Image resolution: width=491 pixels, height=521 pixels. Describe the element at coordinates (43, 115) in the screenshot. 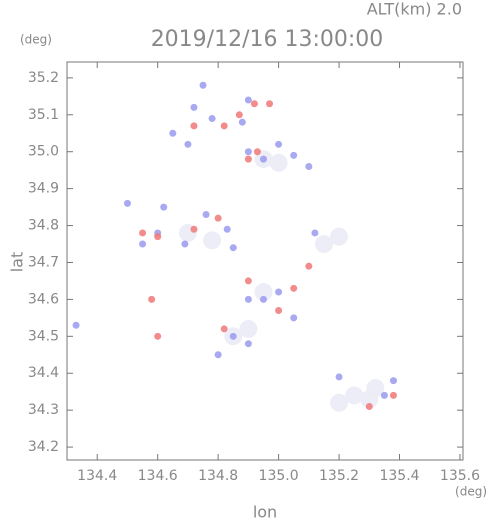

I see `y-tick-label: 35.1` at that location.